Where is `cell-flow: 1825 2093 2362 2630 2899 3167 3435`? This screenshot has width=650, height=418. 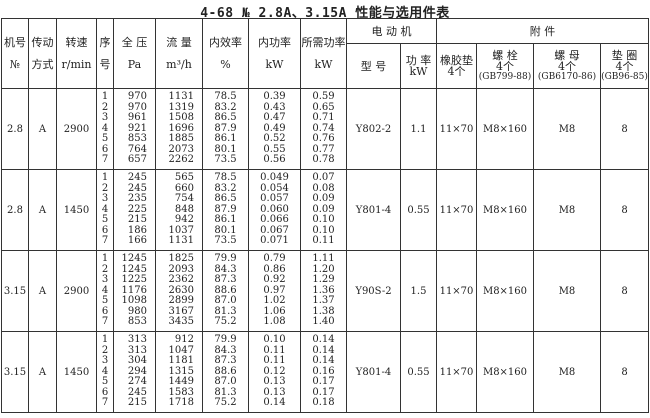
cell-flow: 1825 2093 2362 2630 2899 3167 3435 is located at coordinates (179, 291).